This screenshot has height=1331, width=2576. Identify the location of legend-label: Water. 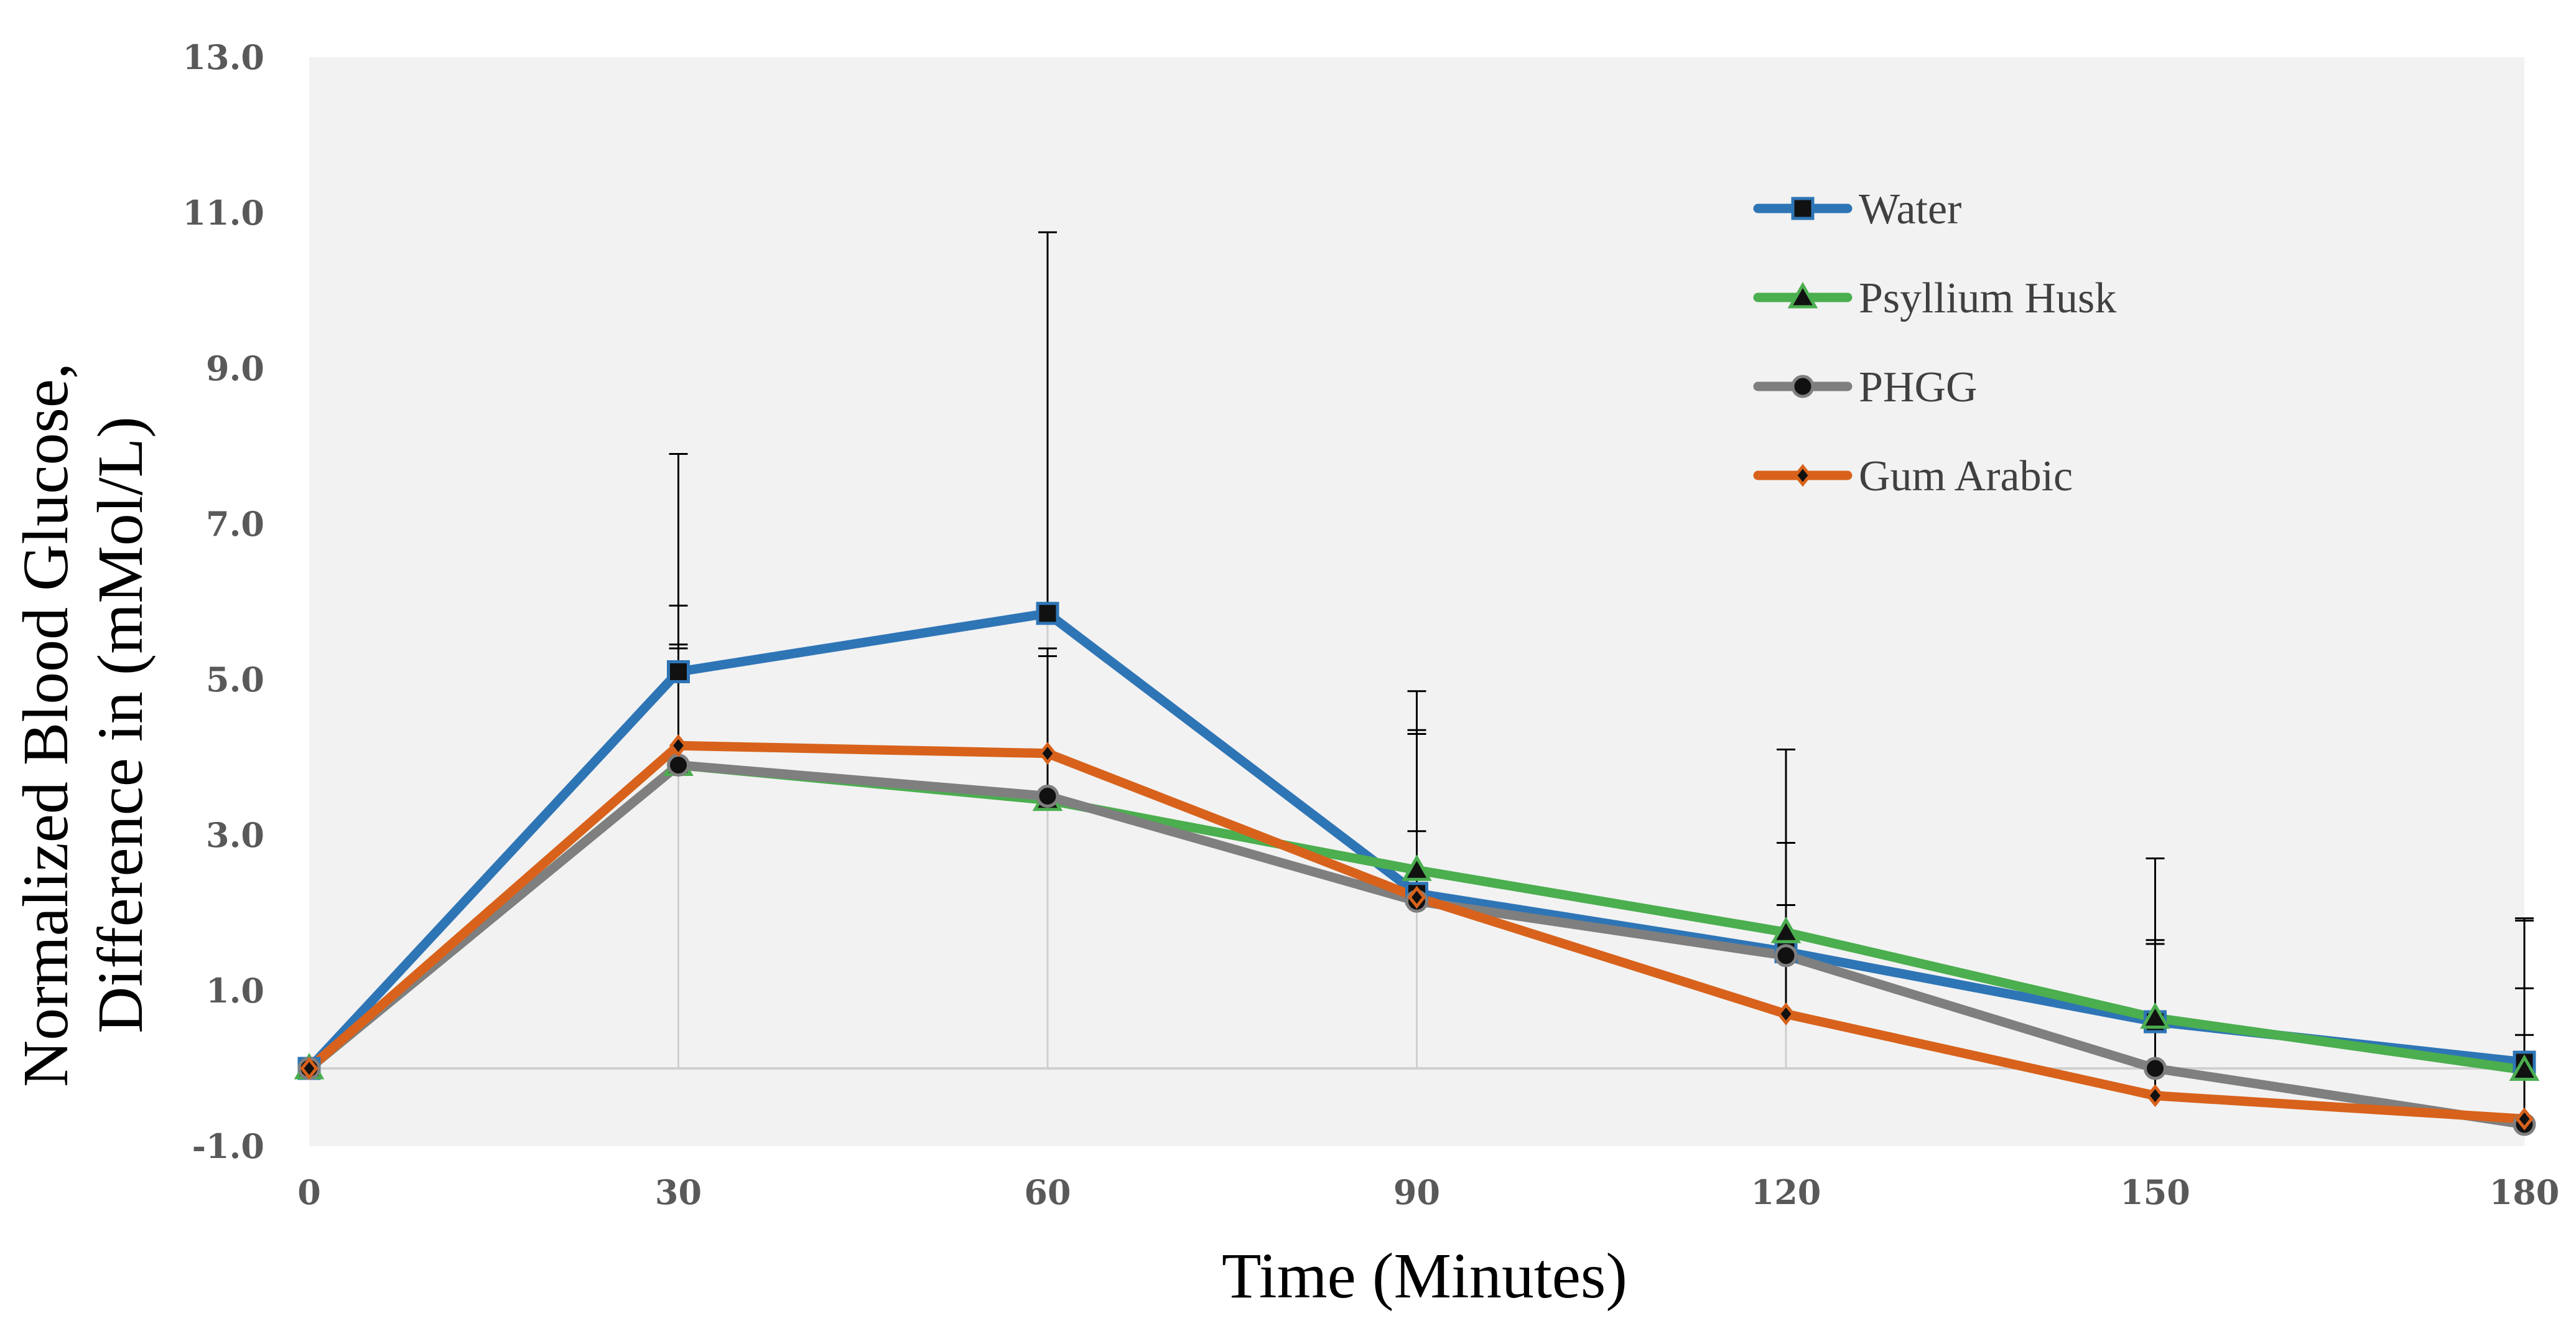
(1910, 209).